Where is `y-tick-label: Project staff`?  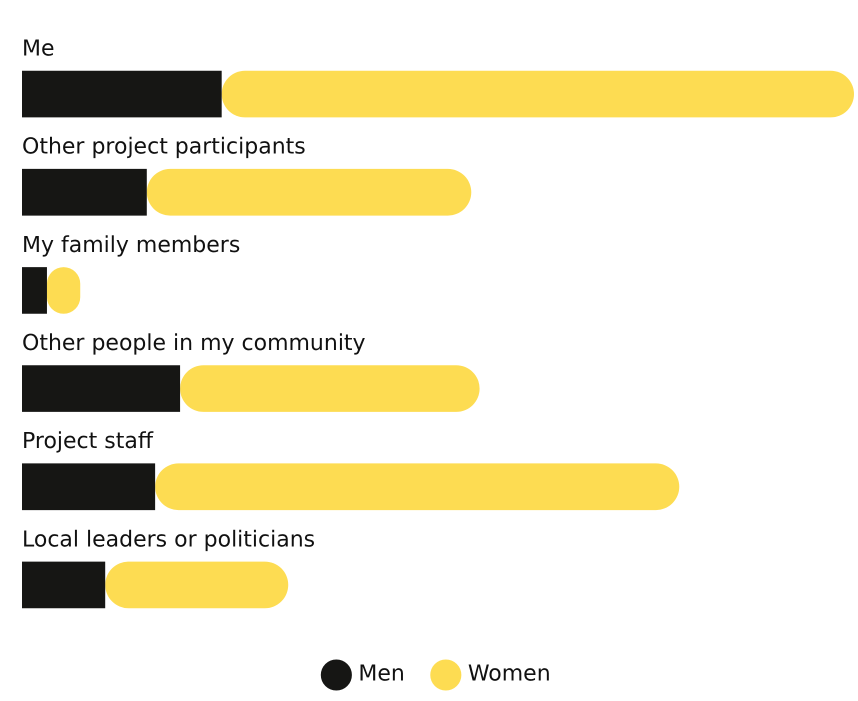
y-tick-label: Project staff is located at coordinates (88, 441).